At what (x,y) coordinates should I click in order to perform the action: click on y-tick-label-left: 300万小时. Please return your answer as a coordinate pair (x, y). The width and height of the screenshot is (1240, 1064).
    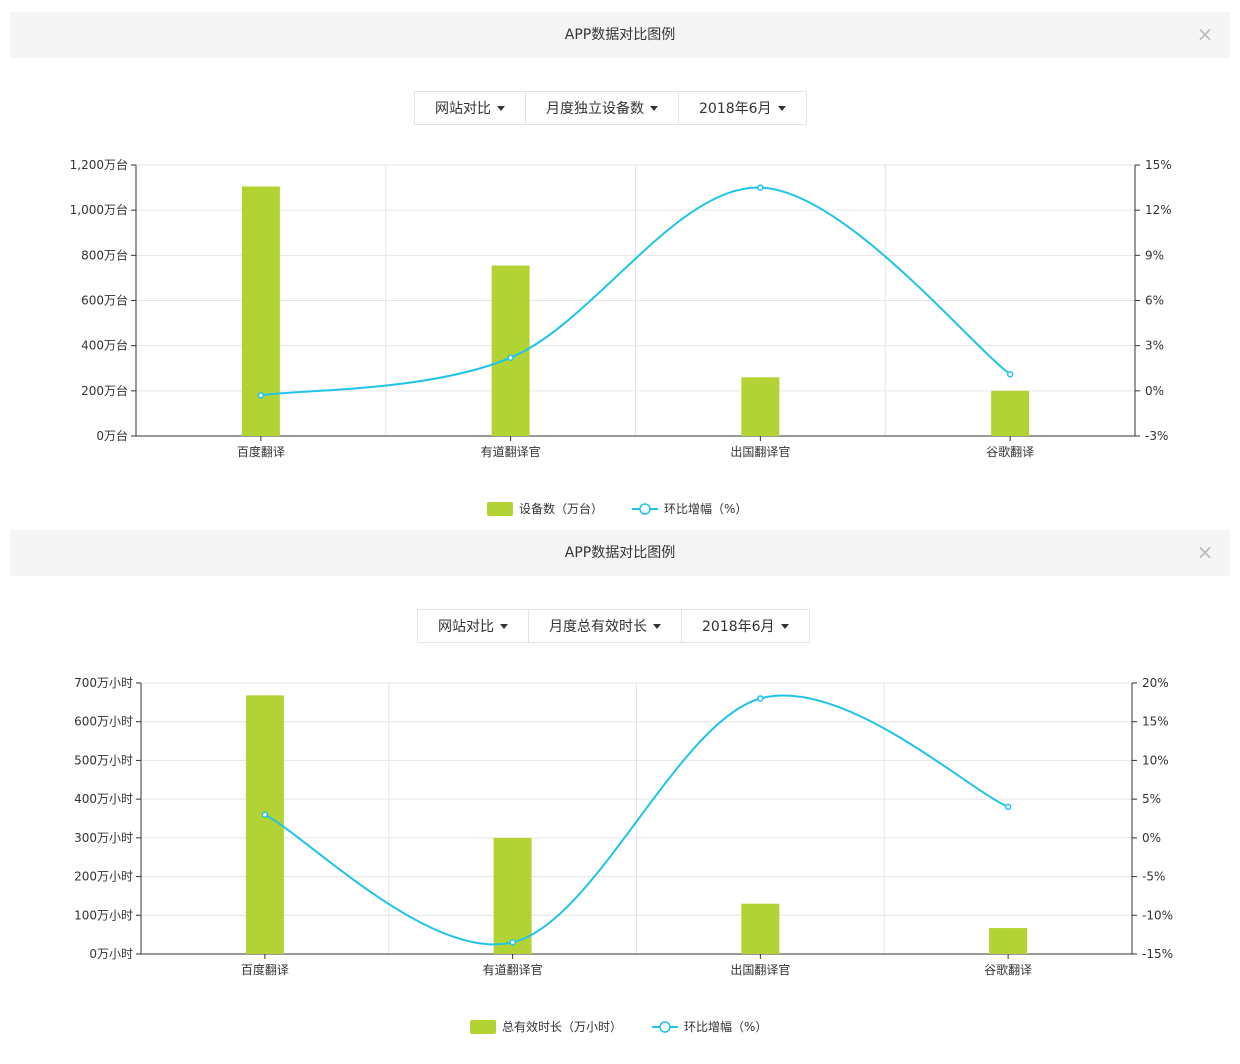
    Looking at the image, I should click on (103, 838).